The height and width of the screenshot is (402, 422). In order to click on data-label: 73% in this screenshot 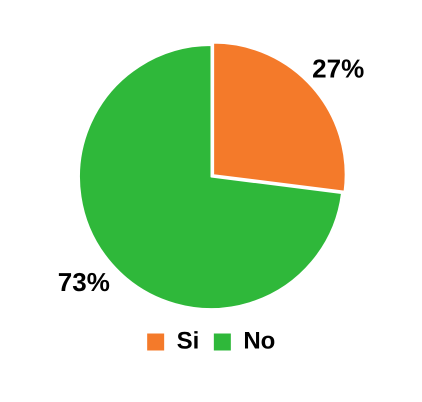, I will do `click(84, 281)`.